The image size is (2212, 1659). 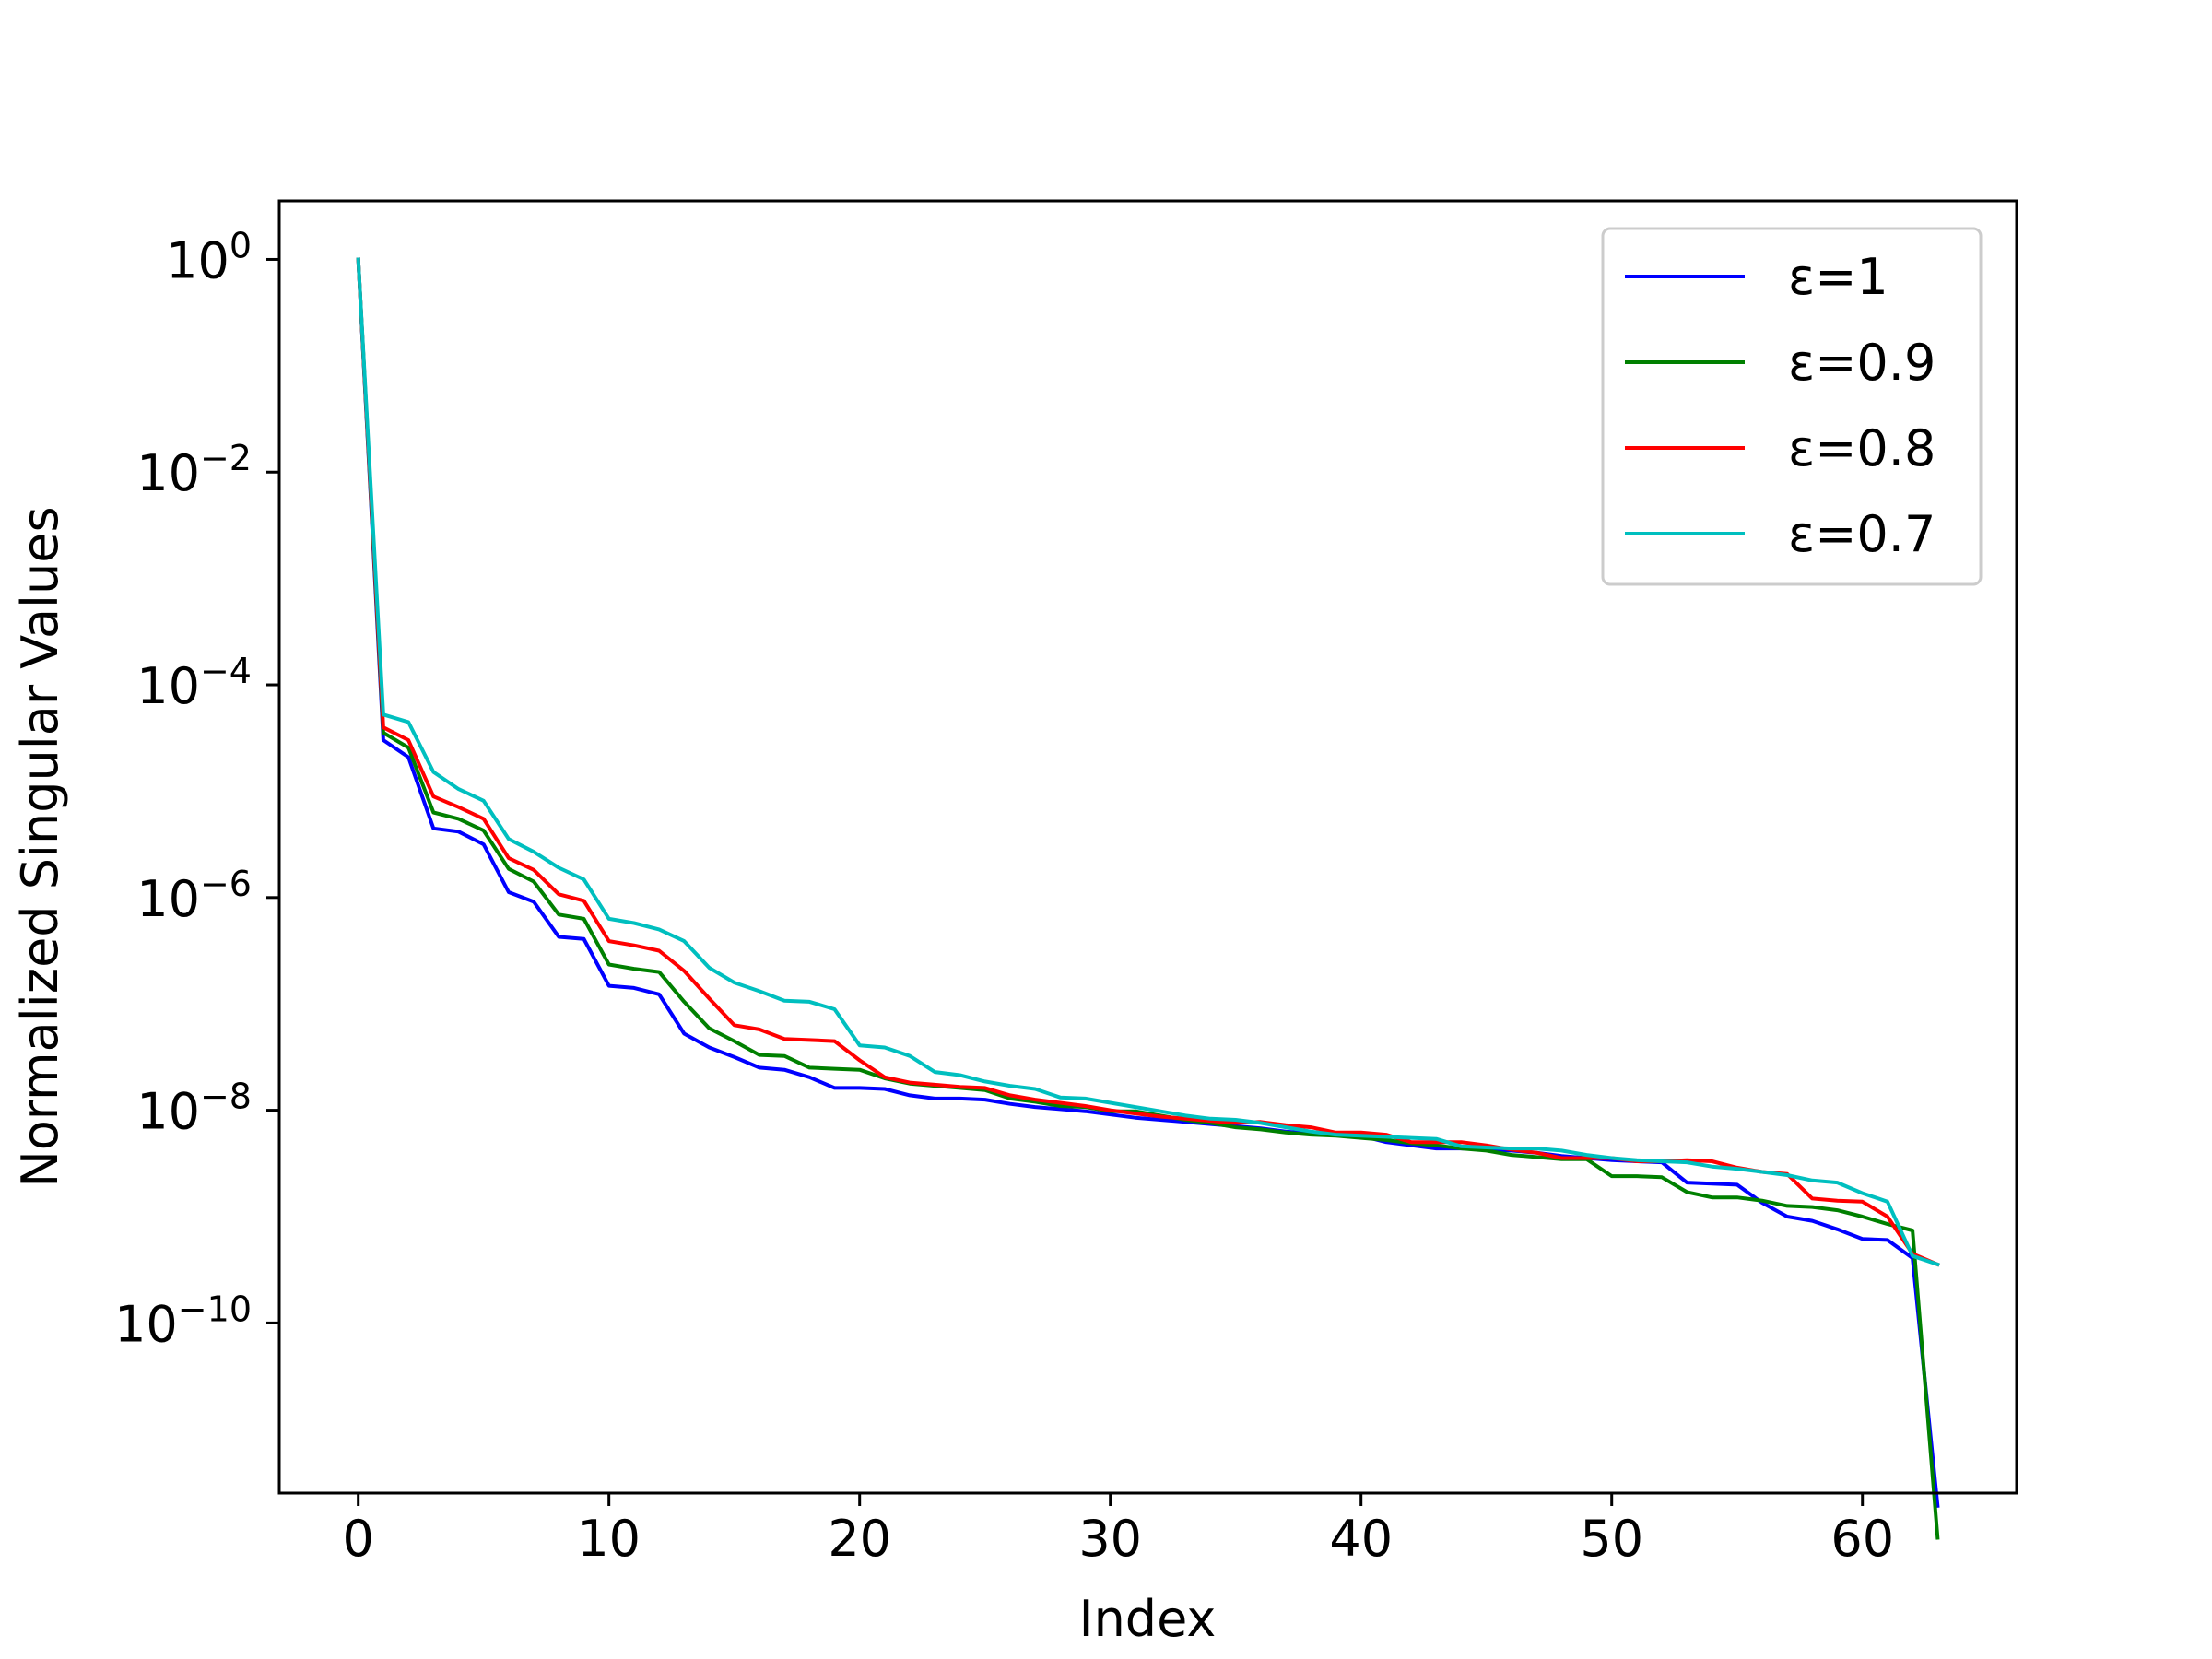 What do you see at coordinates (609, 1539) in the screenshot?
I see `x-tick-label: 10` at bounding box center [609, 1539].